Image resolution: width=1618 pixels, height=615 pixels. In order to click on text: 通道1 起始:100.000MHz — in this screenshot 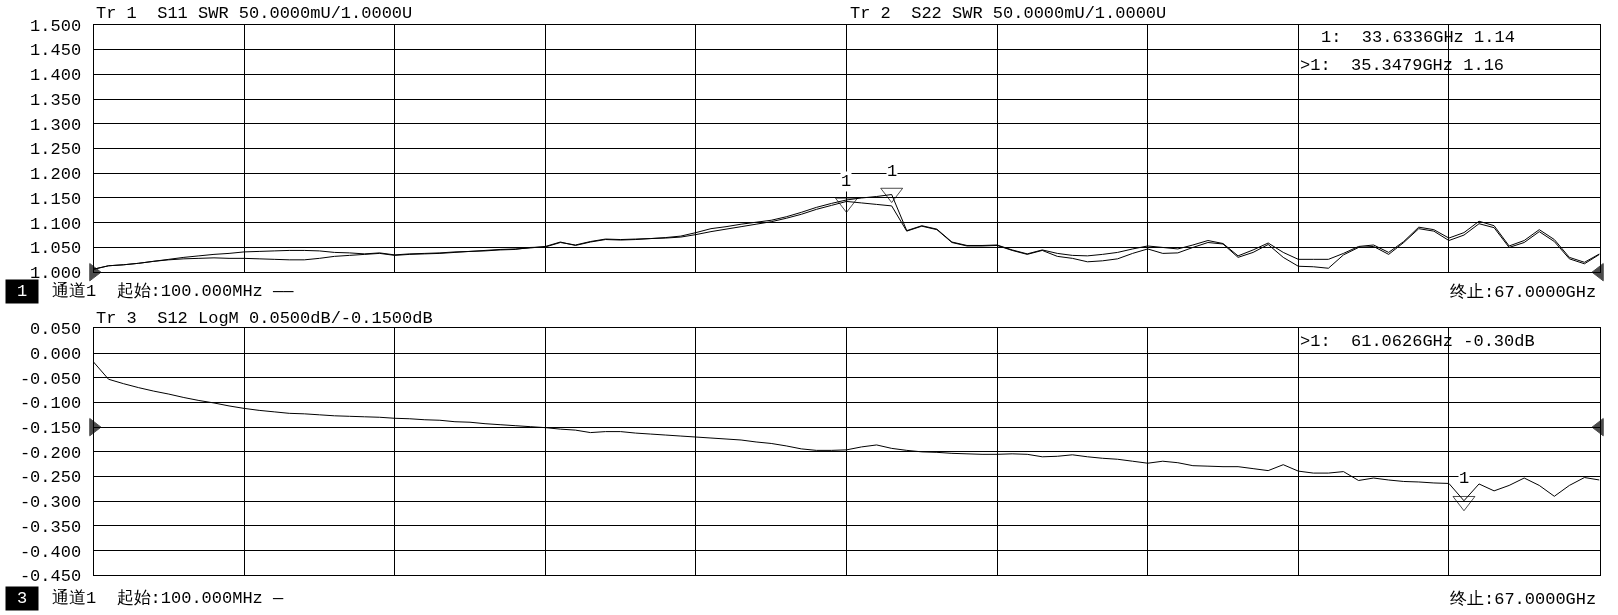, I will do `click(168, 598)`.